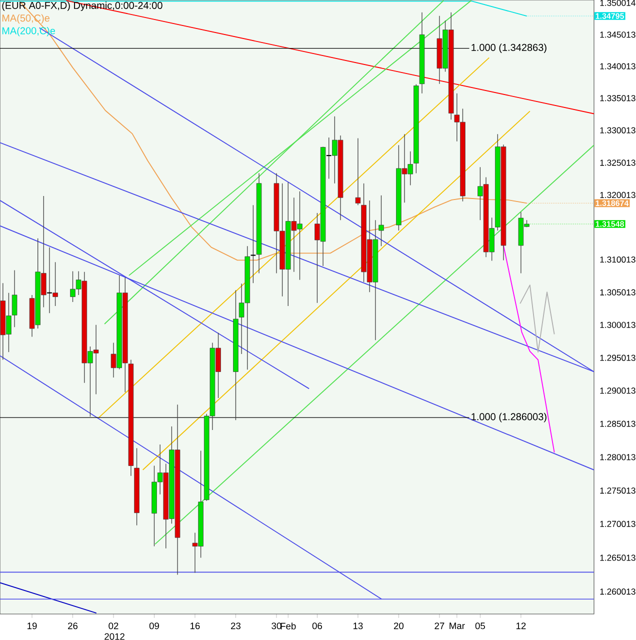 The image size is (636, 640). Describe the element at coordinates (618, 457) in the screenshot. I see `y-tick-label: 1.280013` at that location.